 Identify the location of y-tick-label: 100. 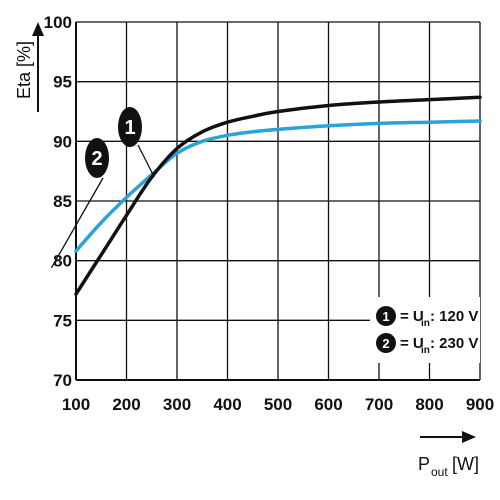
(58, 22).